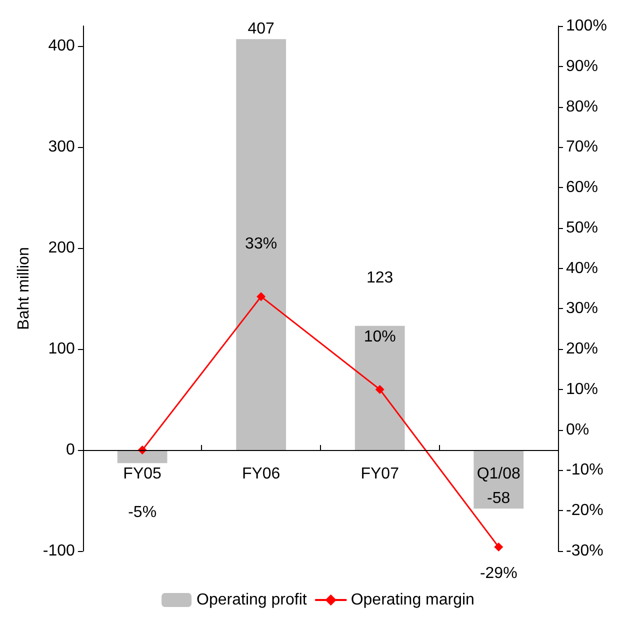 The width and height of the screenshot is (637, 622). I want to click on x-tick-label: FY06, so click(261, 474).